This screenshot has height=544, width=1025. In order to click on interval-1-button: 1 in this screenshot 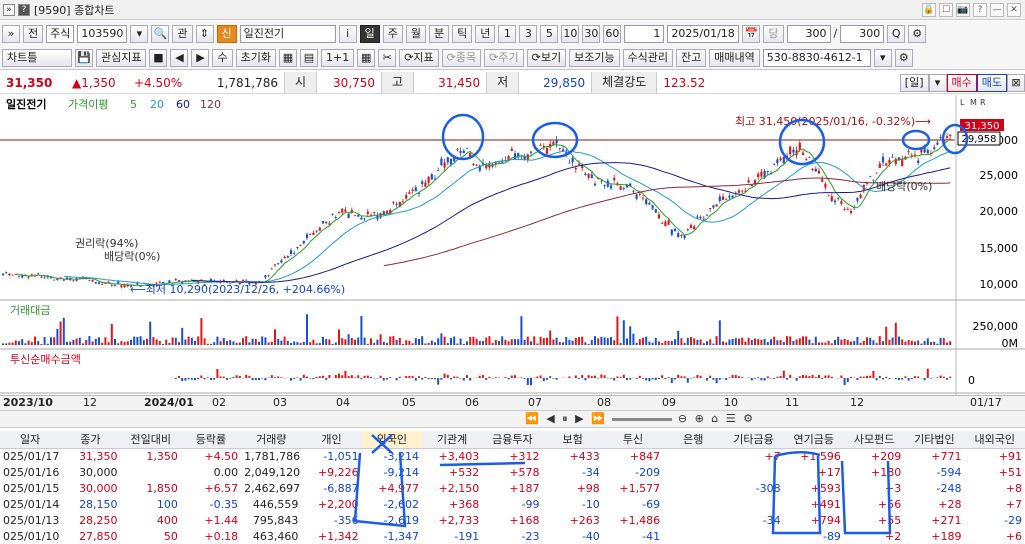, I will do `click(507, 34)`.